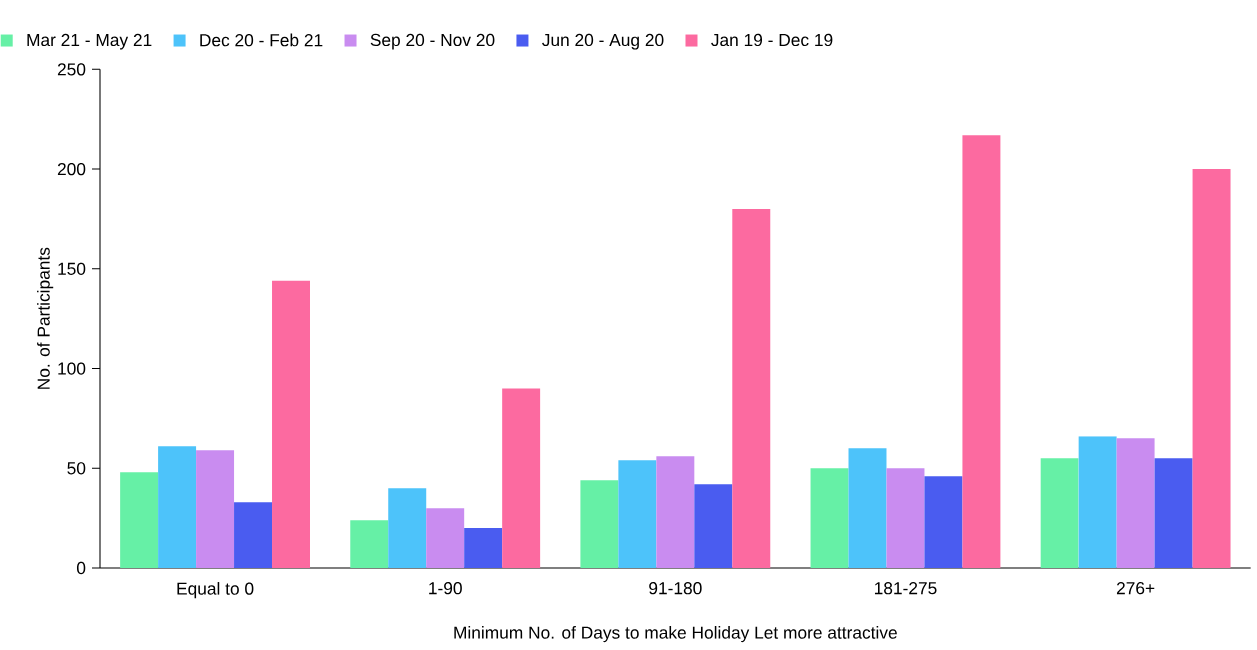  What do you see at coordinates (432, 41) in the screenshot?
I see `legend-label: Sep 20 - Nov 20` at bounding box center [432, 41].